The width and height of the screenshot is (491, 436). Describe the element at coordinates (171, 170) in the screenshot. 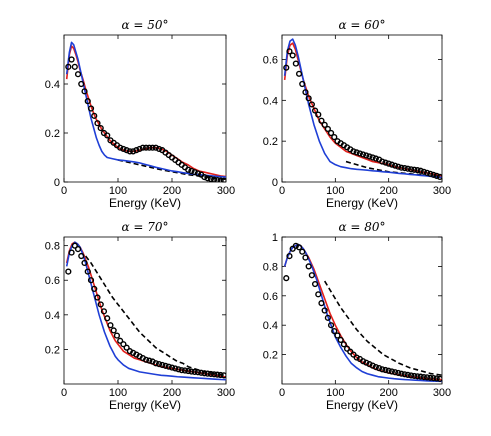

I see `dashed-series-line` at that location.